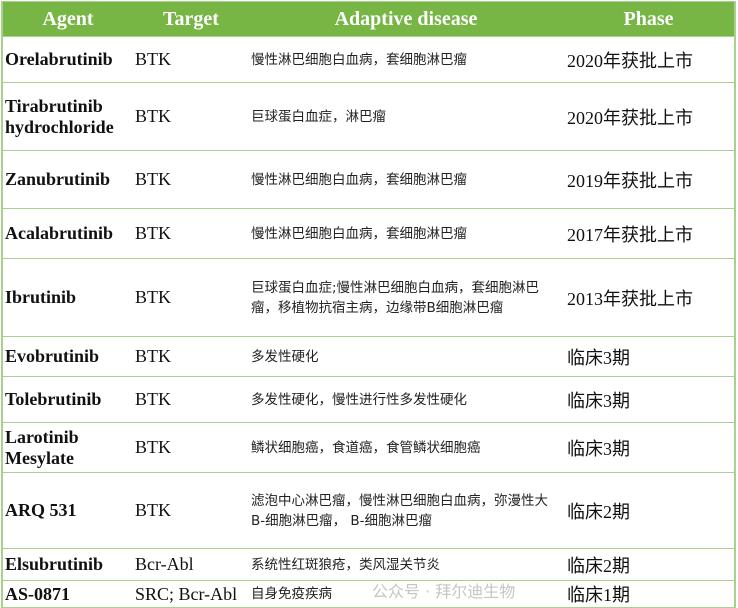 The height and width of the screenshot is (608, 738). I want to click on cell-phase: 2017年获批上市, so click(649, 233).